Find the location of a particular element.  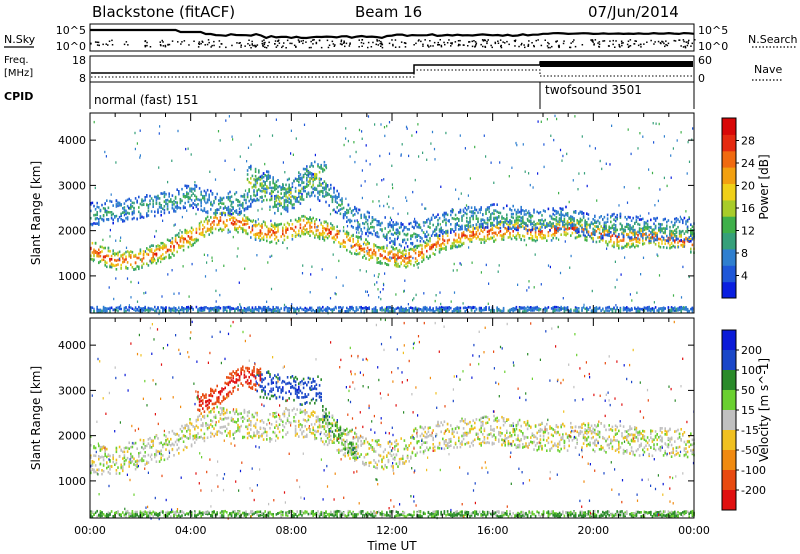

power-colorbar-tick: 8 is located at coordinates (744, 253).